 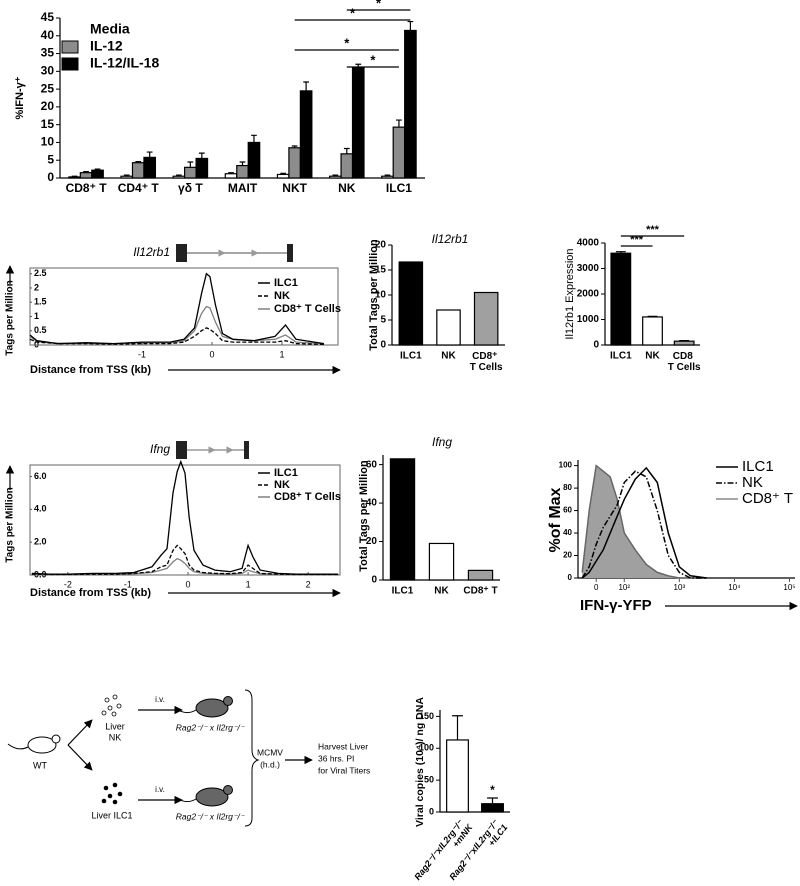 What do you see at coordinates (420, 762) in the screenshot?
I see `y-axis-label: Viral copies (10⁴)/ ng DNA` at bounding box center [420, 762].